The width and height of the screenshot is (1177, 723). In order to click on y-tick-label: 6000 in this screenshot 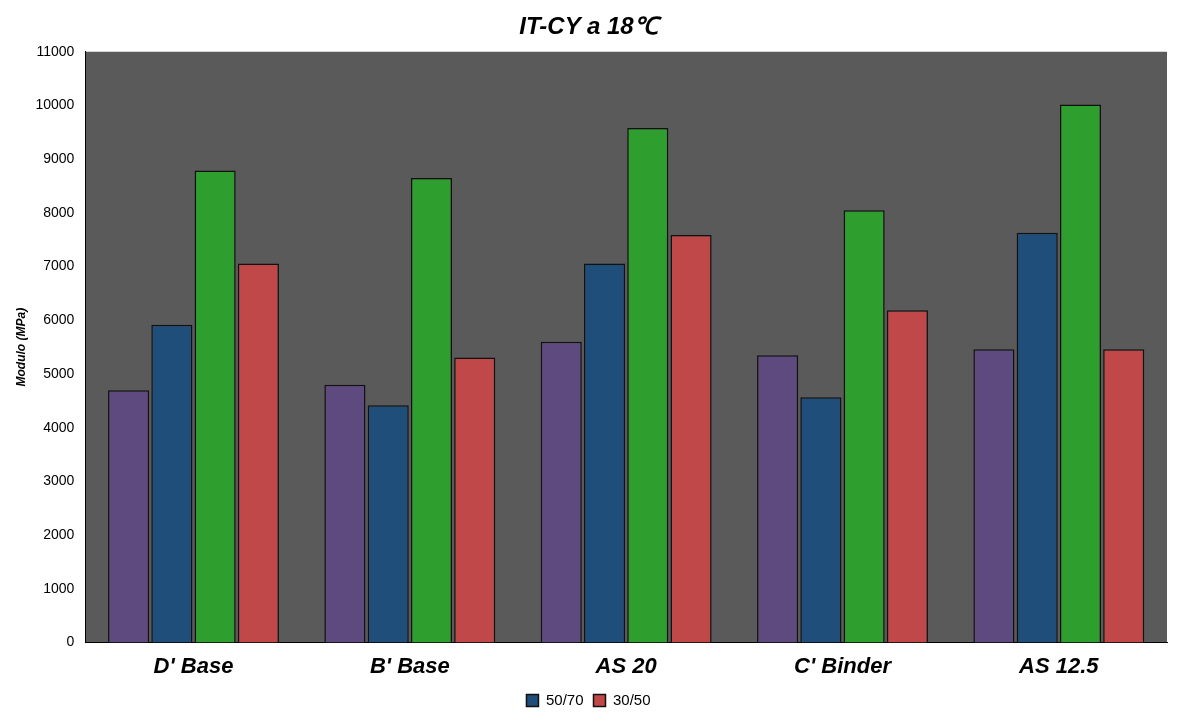, I will do `click(59, 319)`.